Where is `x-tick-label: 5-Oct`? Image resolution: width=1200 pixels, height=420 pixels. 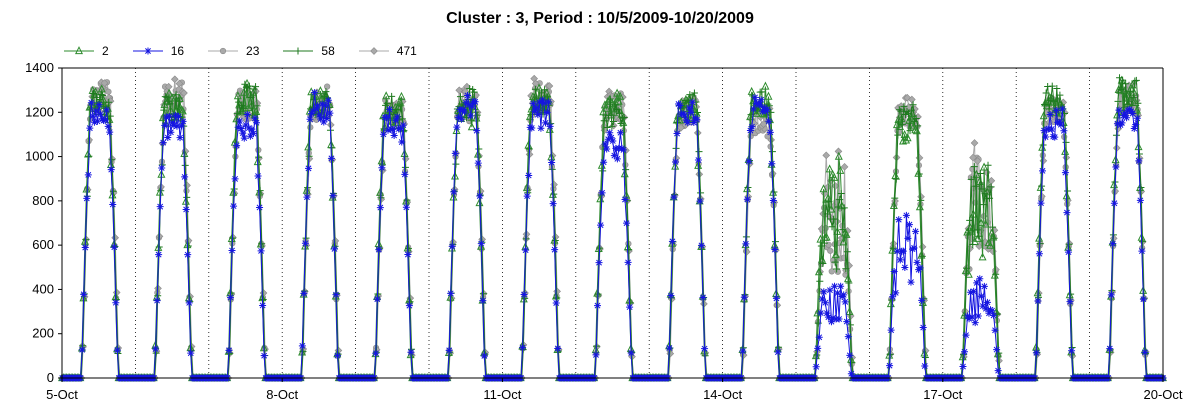
x-tick-label: 5-Oct is located at coordinates (62, 394).